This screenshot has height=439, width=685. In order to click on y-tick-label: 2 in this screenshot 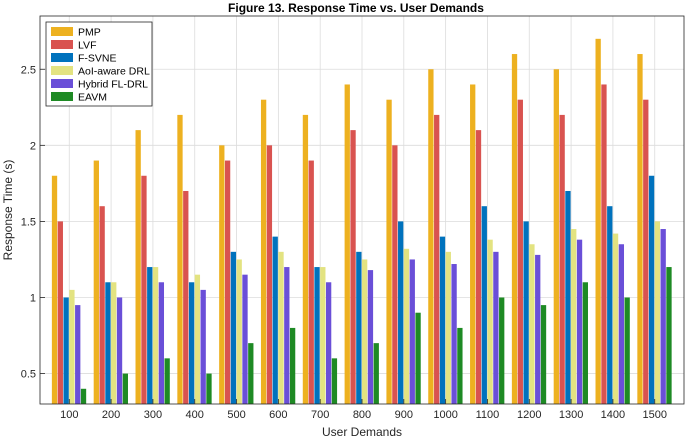, I will do `click(33, 146)`.